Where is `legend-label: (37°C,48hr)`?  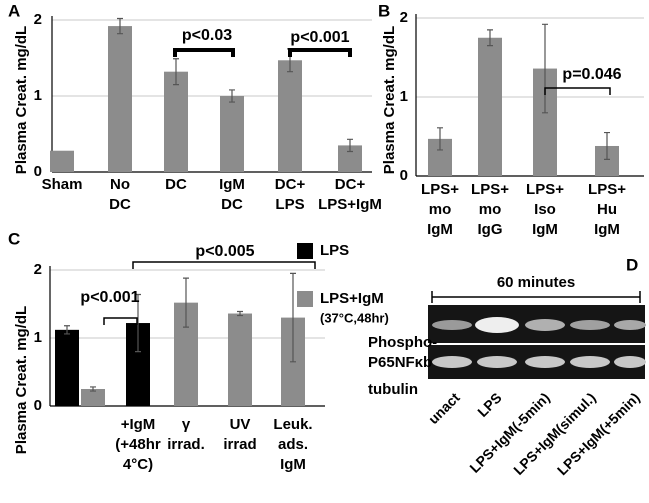
legend-label: (37°C,48hr) is located at coordinates (354, 317).